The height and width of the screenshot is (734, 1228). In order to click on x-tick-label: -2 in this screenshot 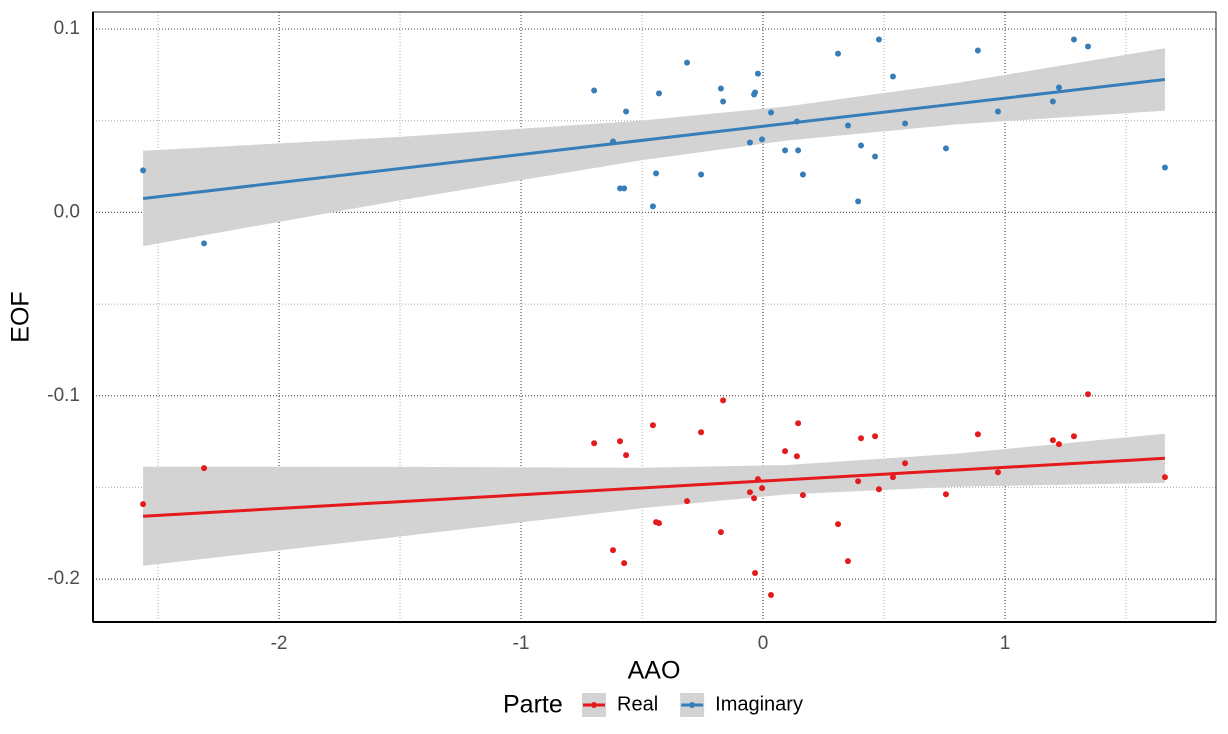, I will do `click(279, 643)`.